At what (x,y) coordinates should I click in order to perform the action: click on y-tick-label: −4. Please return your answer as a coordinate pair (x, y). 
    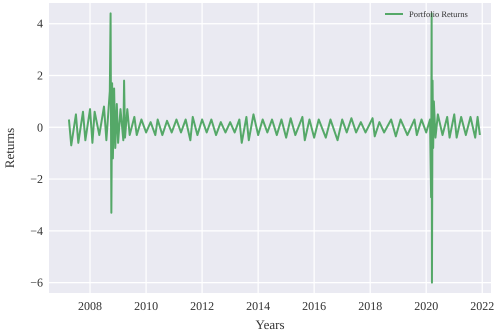
    Looking at the image, I should click on (36, 231).